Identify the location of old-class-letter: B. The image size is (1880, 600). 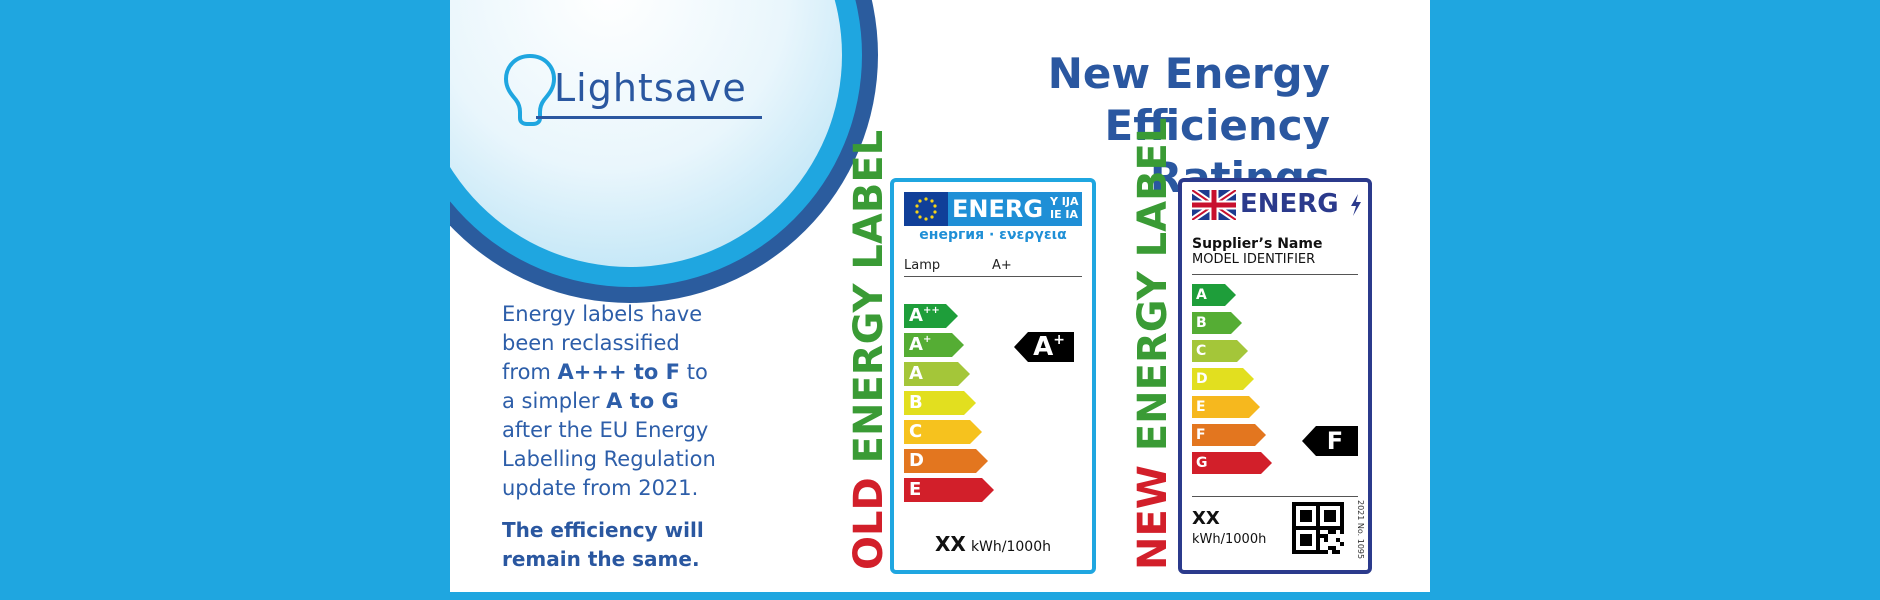
(916, 402).